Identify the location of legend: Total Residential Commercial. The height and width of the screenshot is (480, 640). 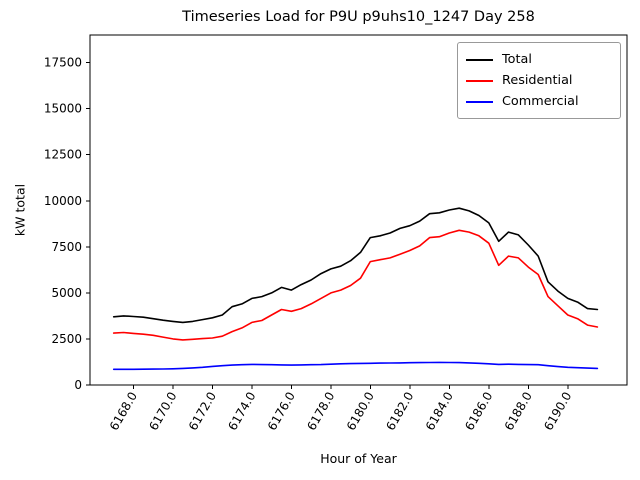
(539, 80).